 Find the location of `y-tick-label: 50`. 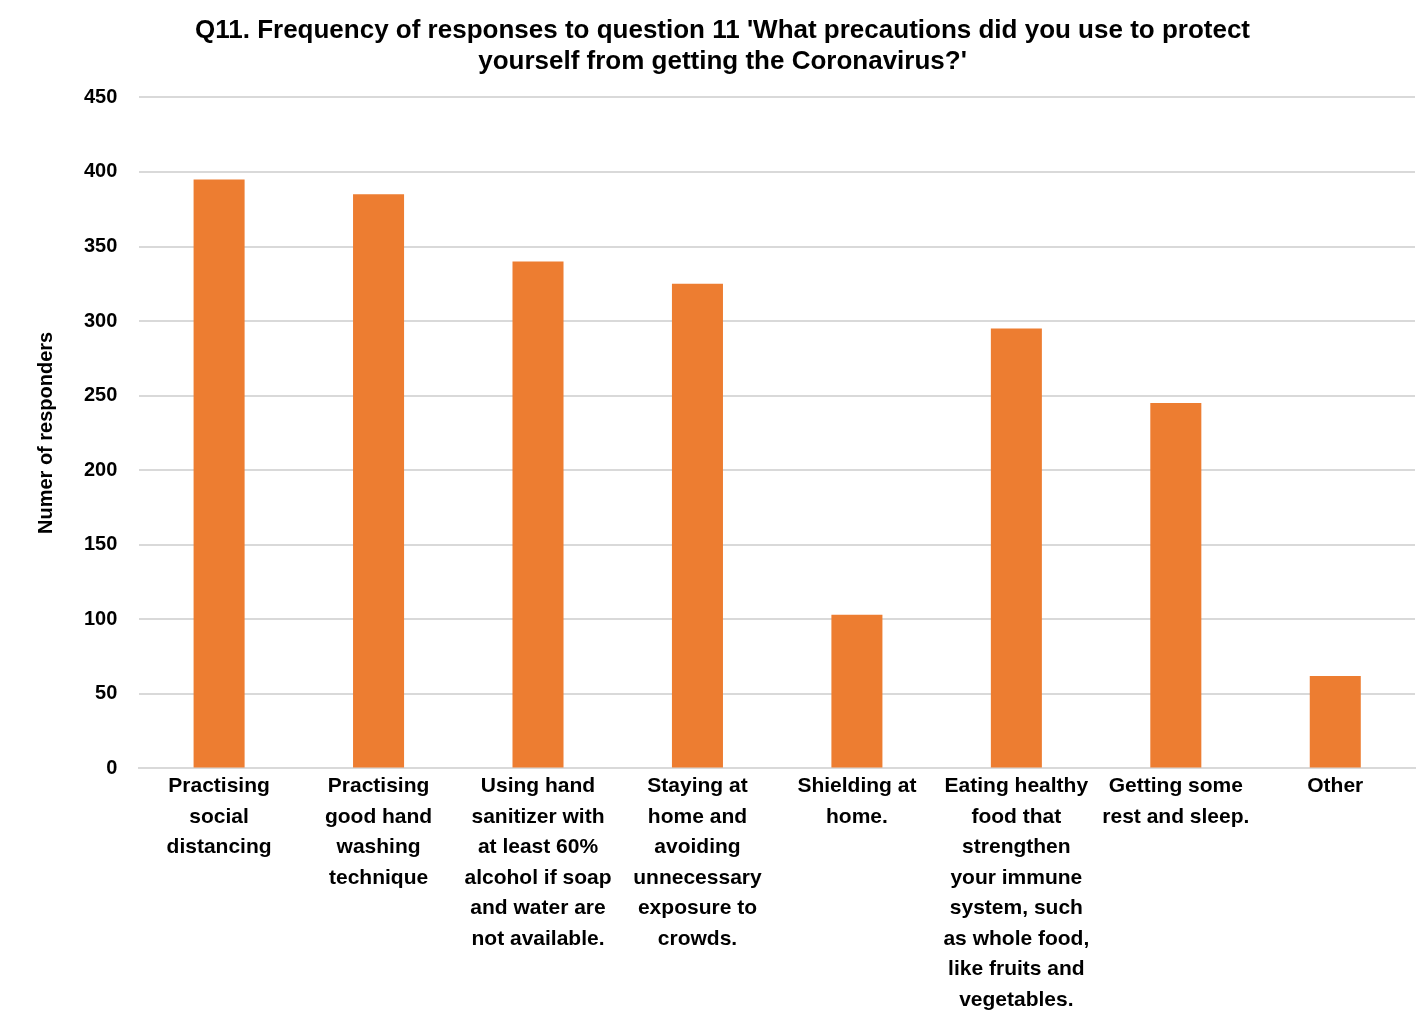

y-tick-label: 50 is located at coordinates (106, 692).